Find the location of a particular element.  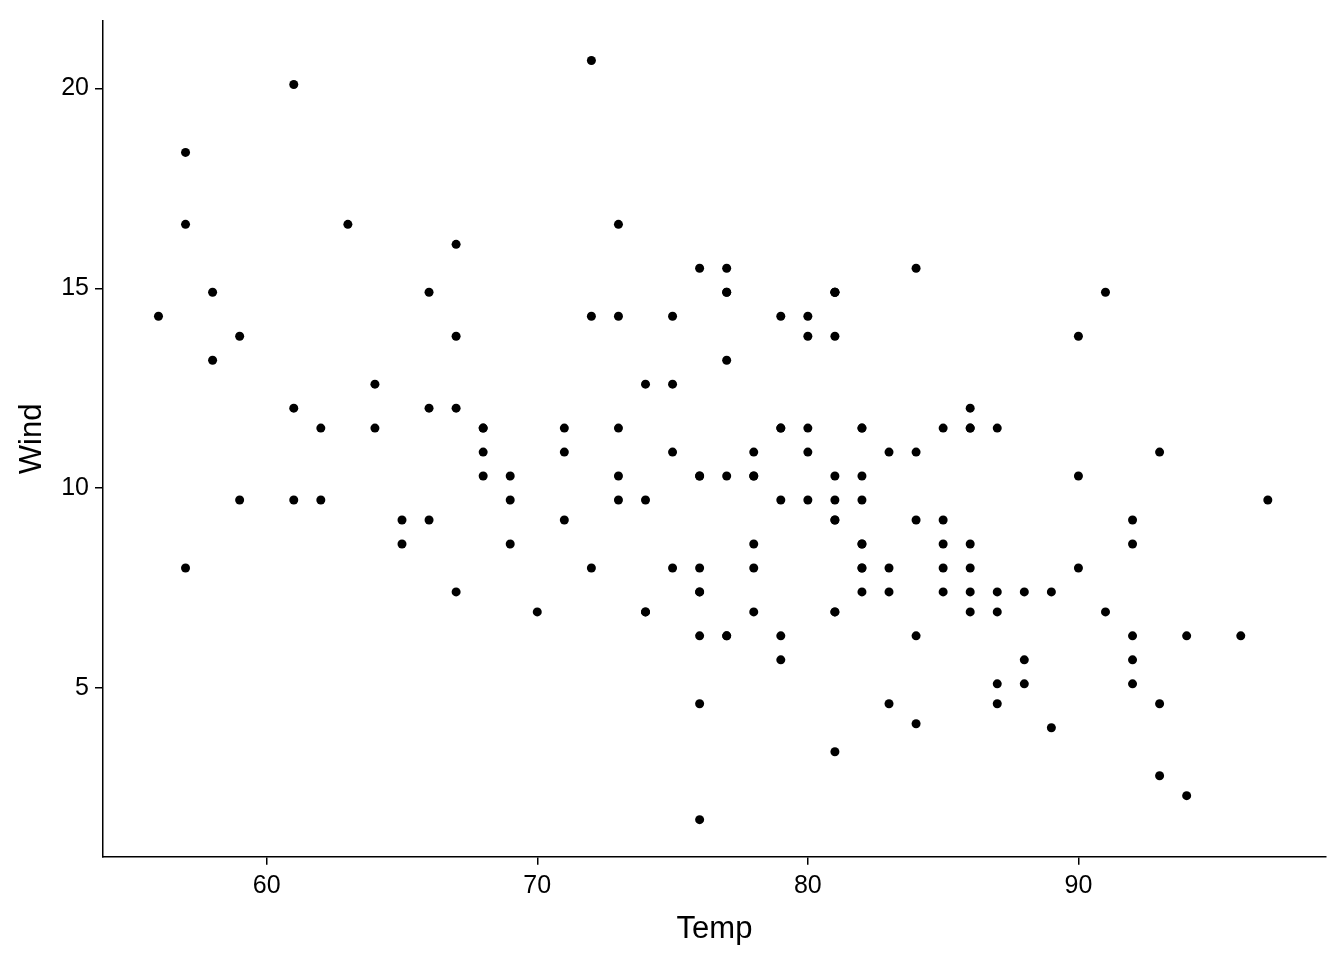

x-tick-label: 70 is located at coordinates (537, 883).